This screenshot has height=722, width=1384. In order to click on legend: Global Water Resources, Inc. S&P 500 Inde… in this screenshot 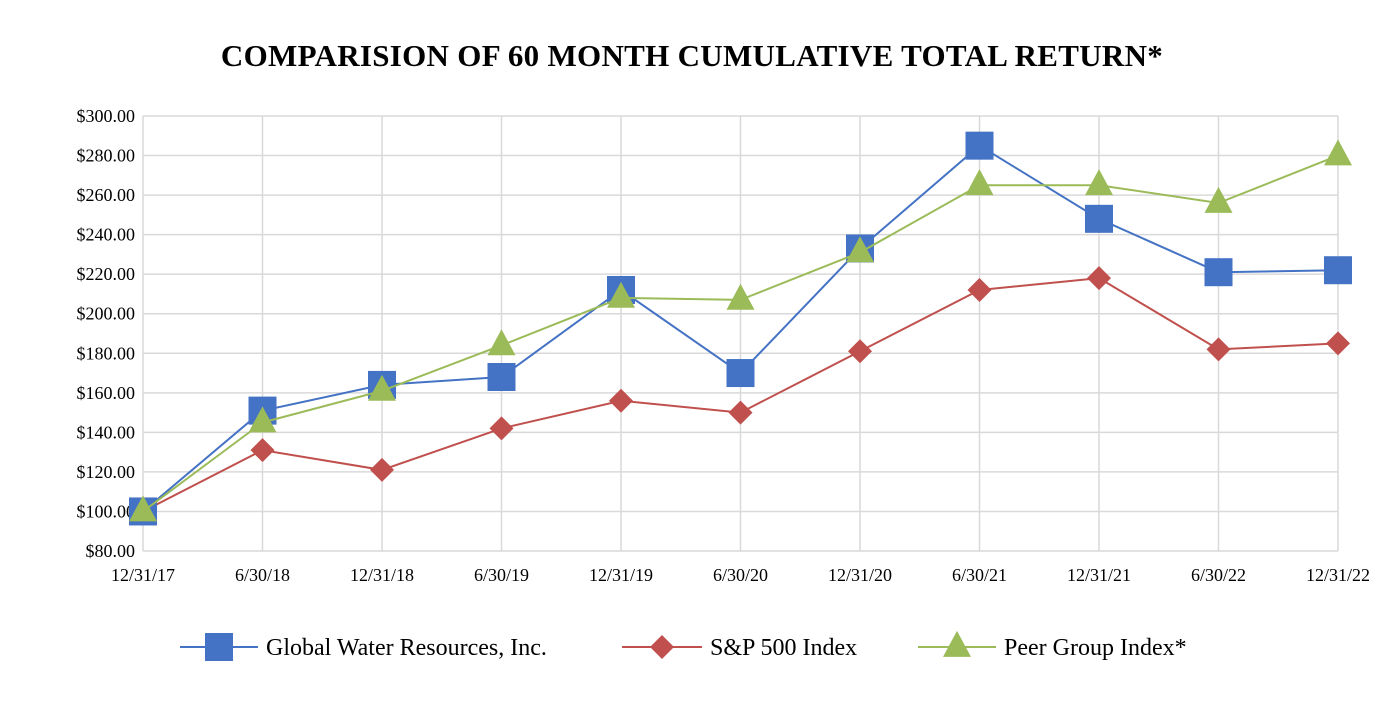, I will do `click(683, 645)`.